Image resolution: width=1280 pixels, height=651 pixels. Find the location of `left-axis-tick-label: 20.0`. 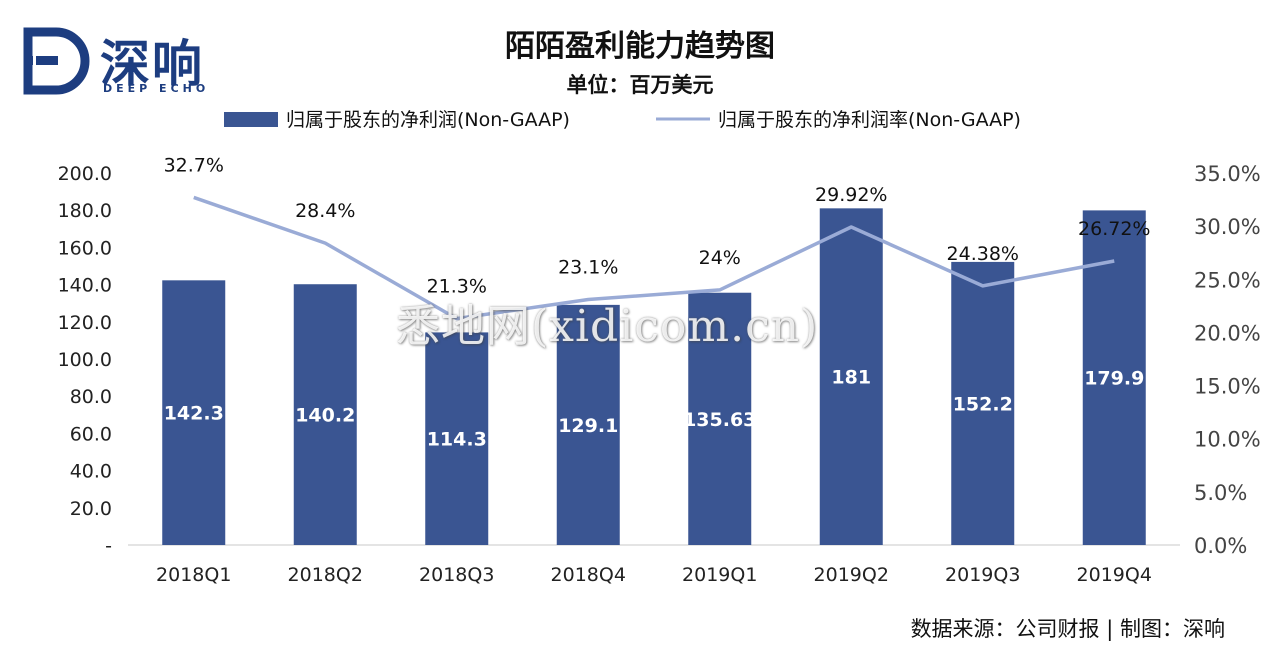

left-axis-tick-label: 20.0 is located at coordinates (91, 509).